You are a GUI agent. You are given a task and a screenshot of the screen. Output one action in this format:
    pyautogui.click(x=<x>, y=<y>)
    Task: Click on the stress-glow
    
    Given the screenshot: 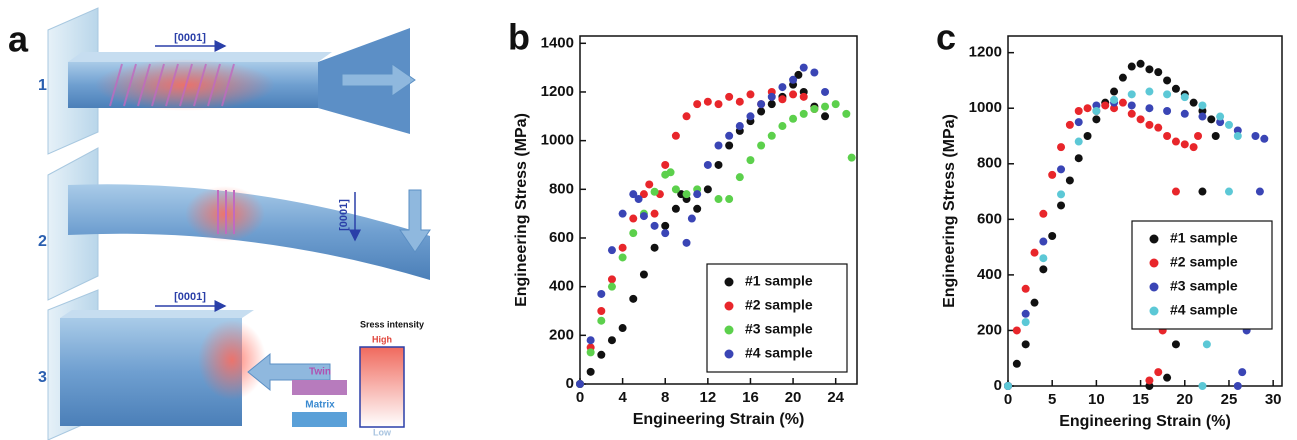 What is the action you would take?
    pyautogui.click(x=232, y=360)
    